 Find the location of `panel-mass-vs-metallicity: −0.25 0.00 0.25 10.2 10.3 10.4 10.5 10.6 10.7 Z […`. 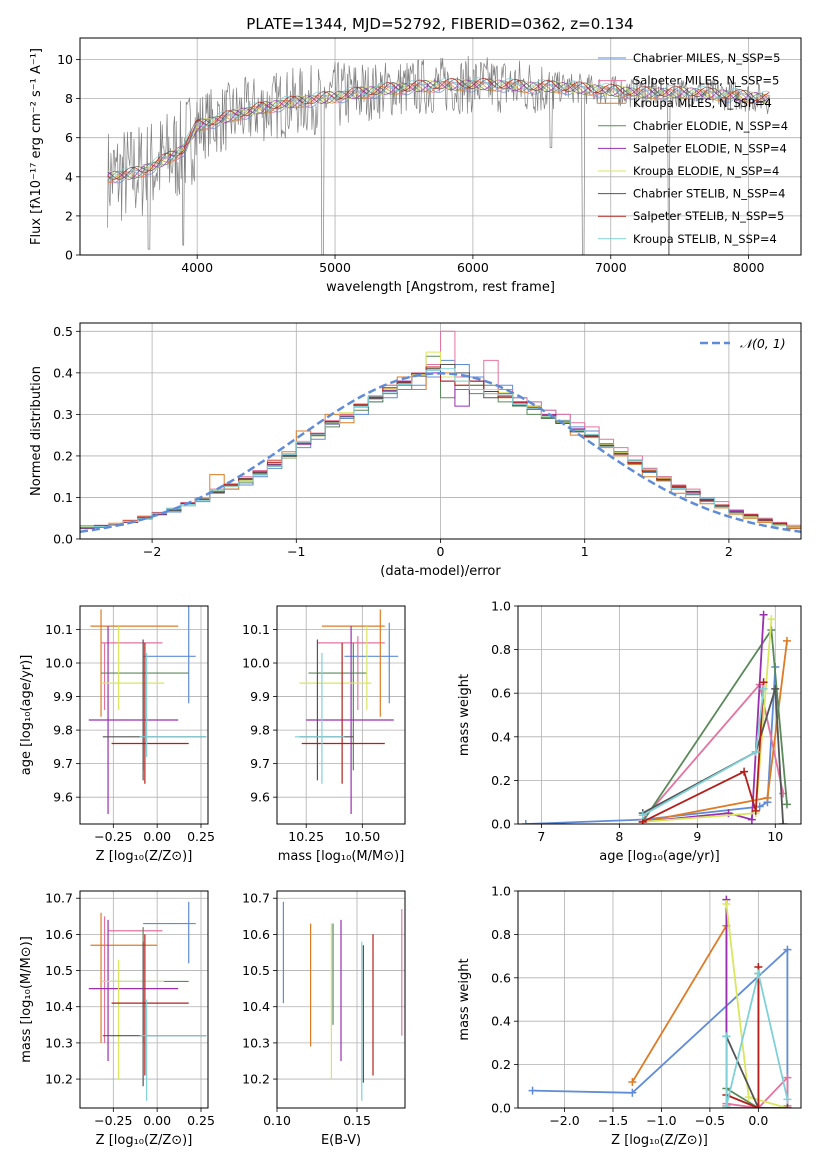

panel-mass-vs-metallicity: −0.25 0.00 0.25 10.2 10.3 10.4 10.5 10.6 10.7 Z [… is located at coordinates (117, 1019).